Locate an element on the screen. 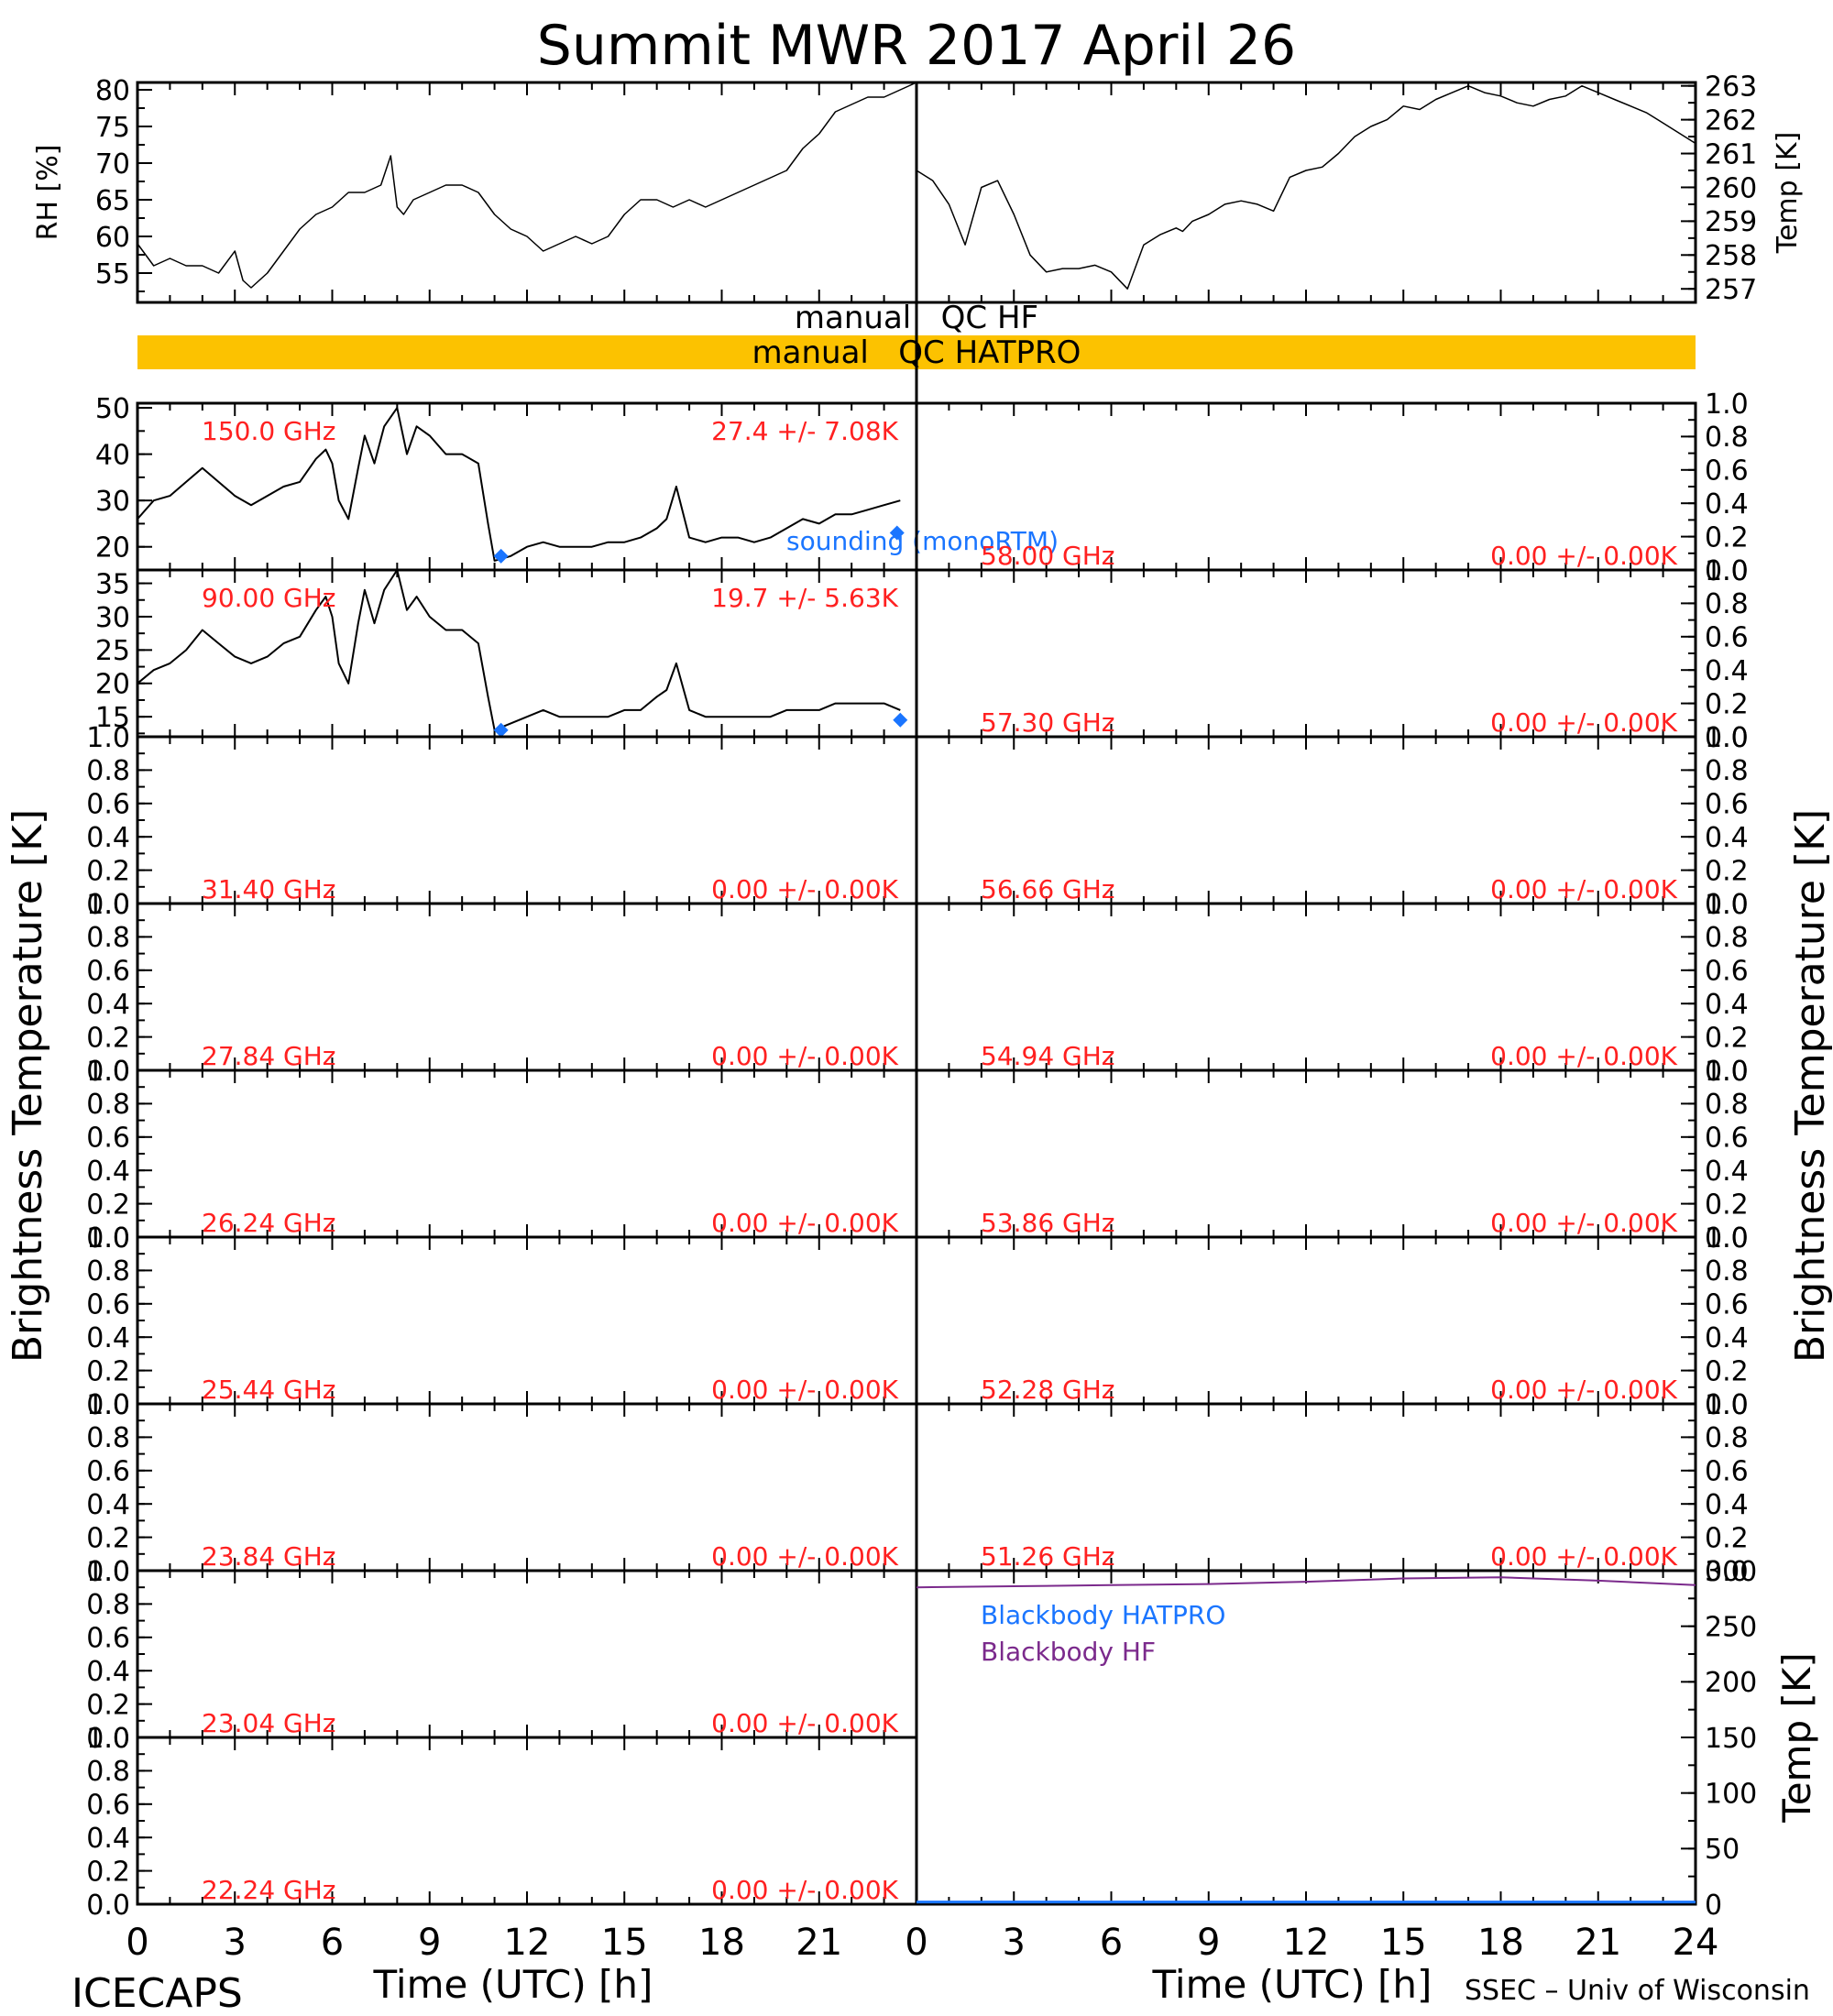  xlabel-left: Time (UTC) [h] is located at coordinates (513, 1984).